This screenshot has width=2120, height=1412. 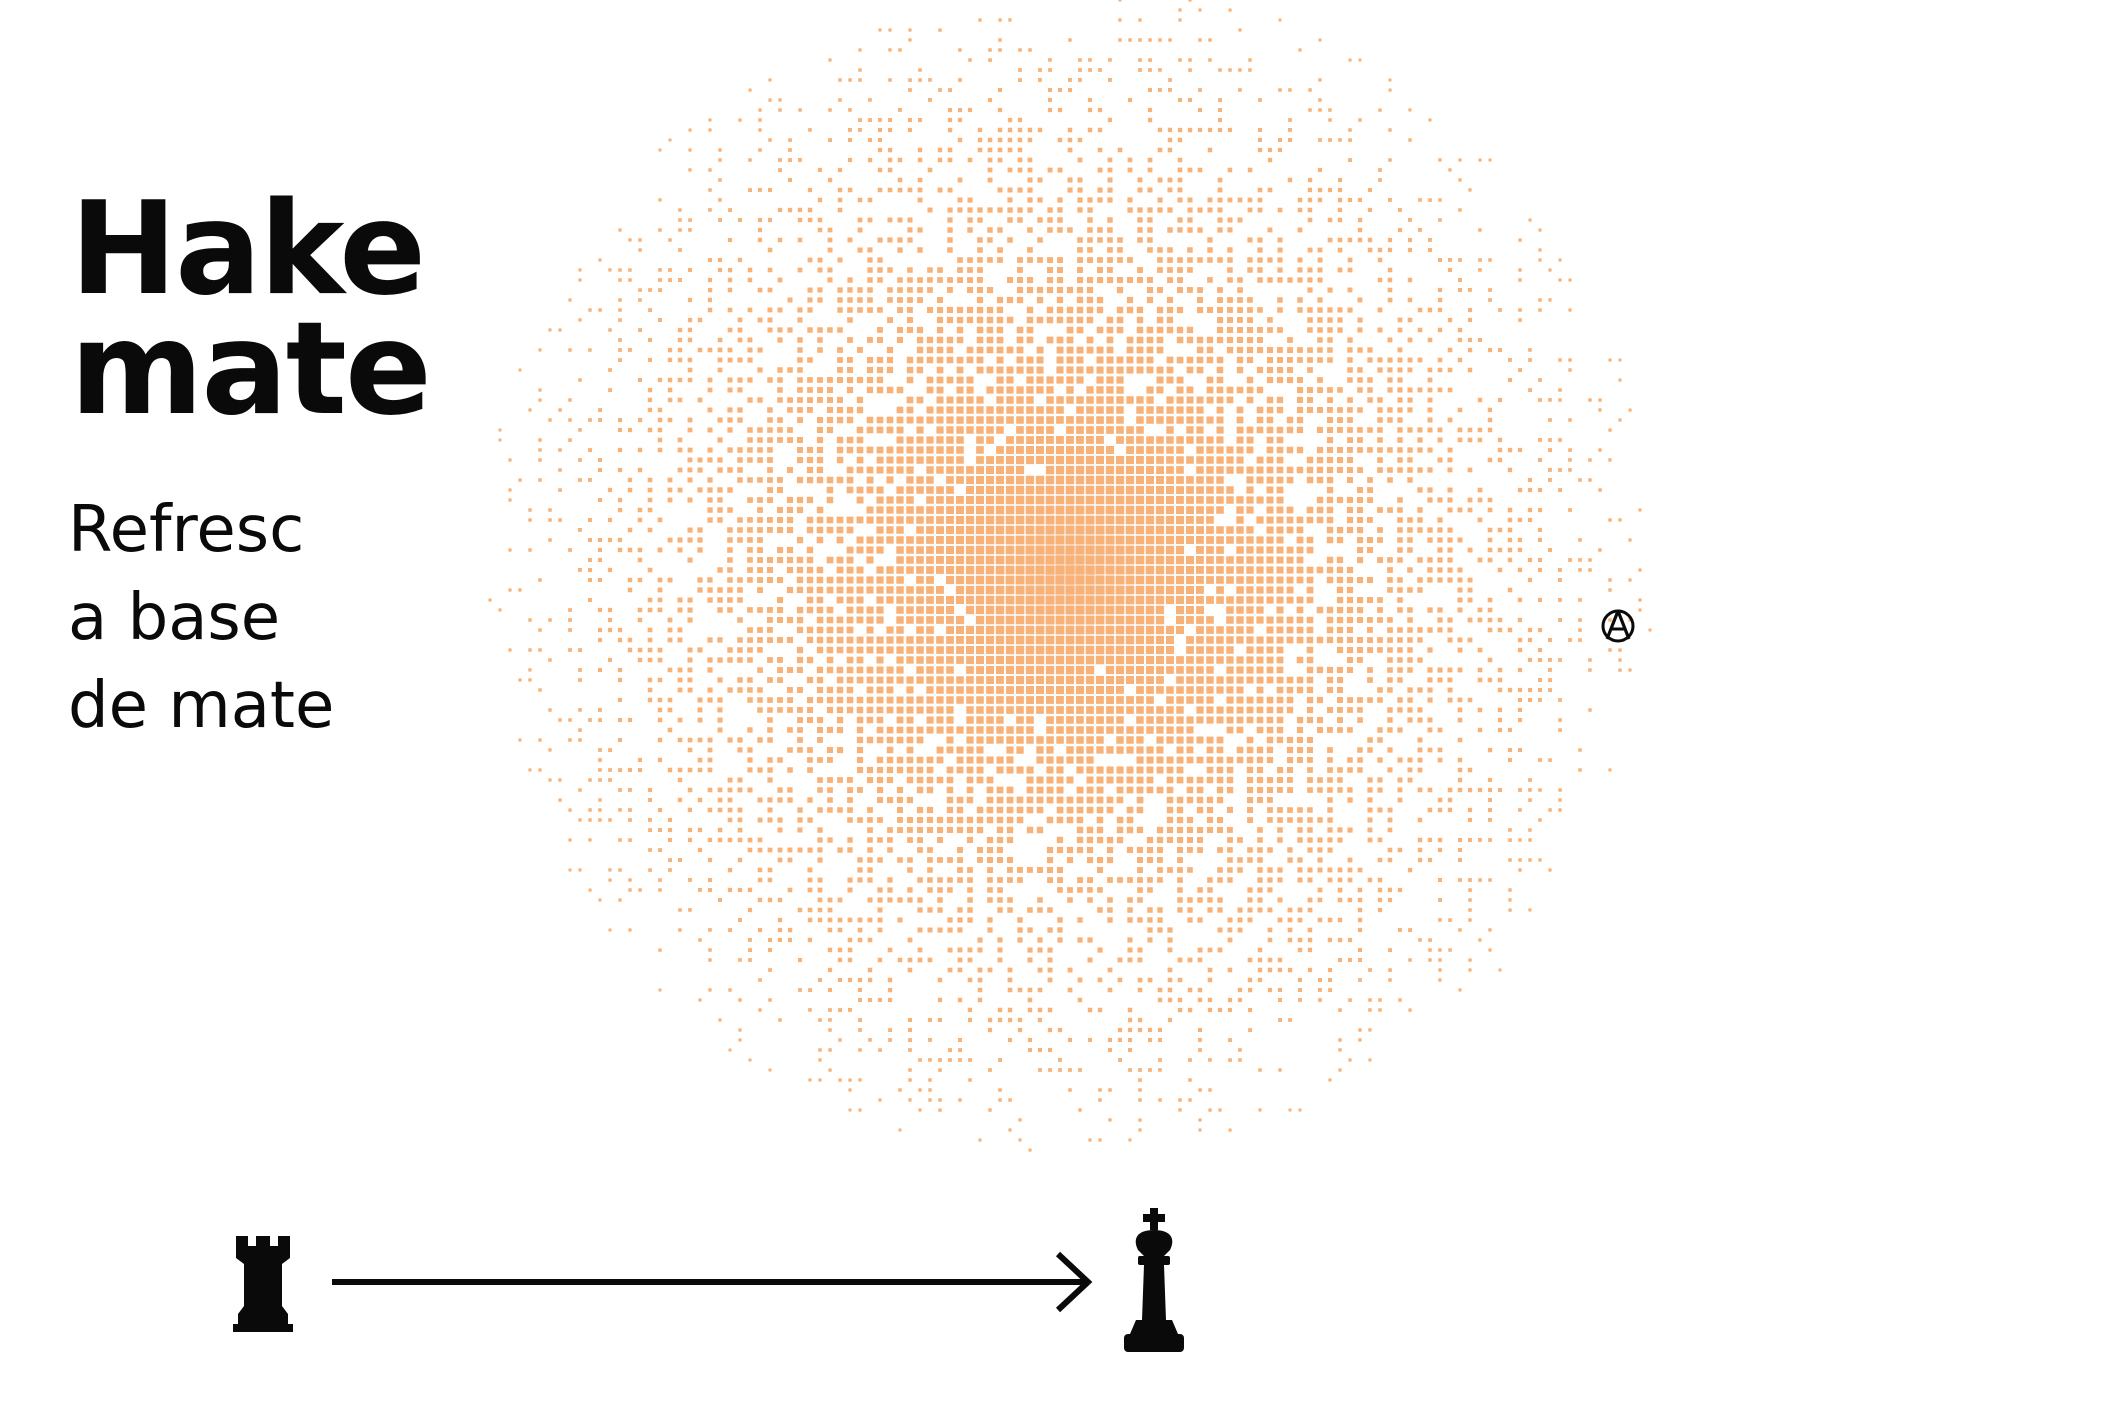 What do you see at coordinates (186, 530) in the screenshot?
I see `subtitle-line-1: Refresc` at bounding box center [186, 530].